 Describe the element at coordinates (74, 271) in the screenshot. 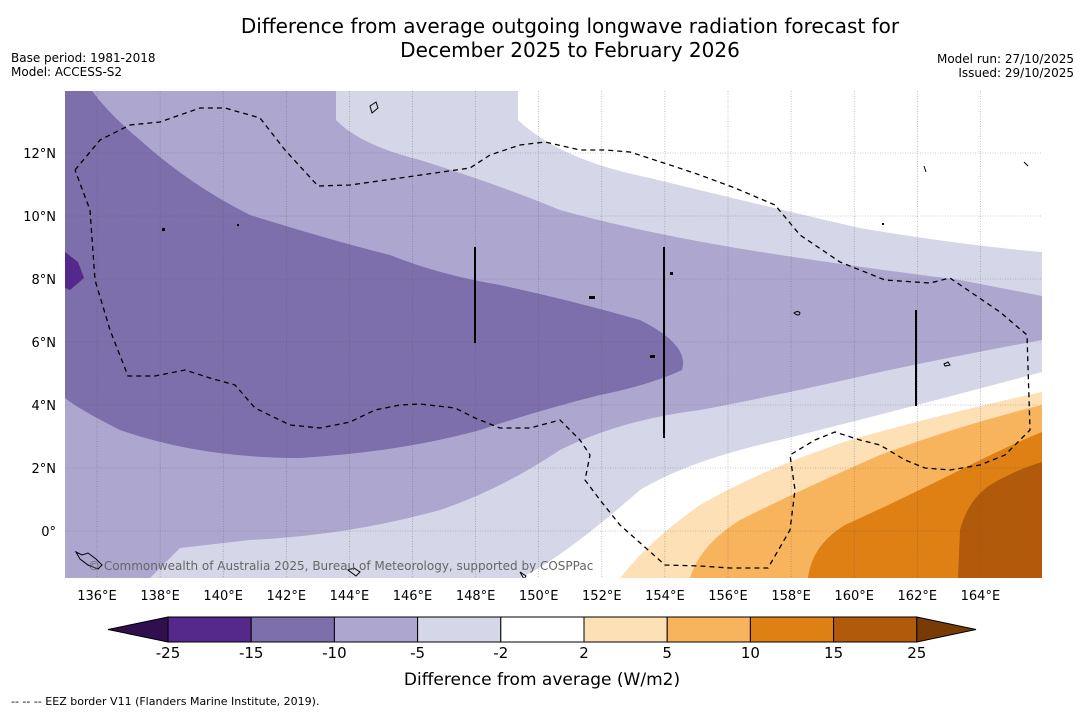

I see `band-deep-purple` at that location.